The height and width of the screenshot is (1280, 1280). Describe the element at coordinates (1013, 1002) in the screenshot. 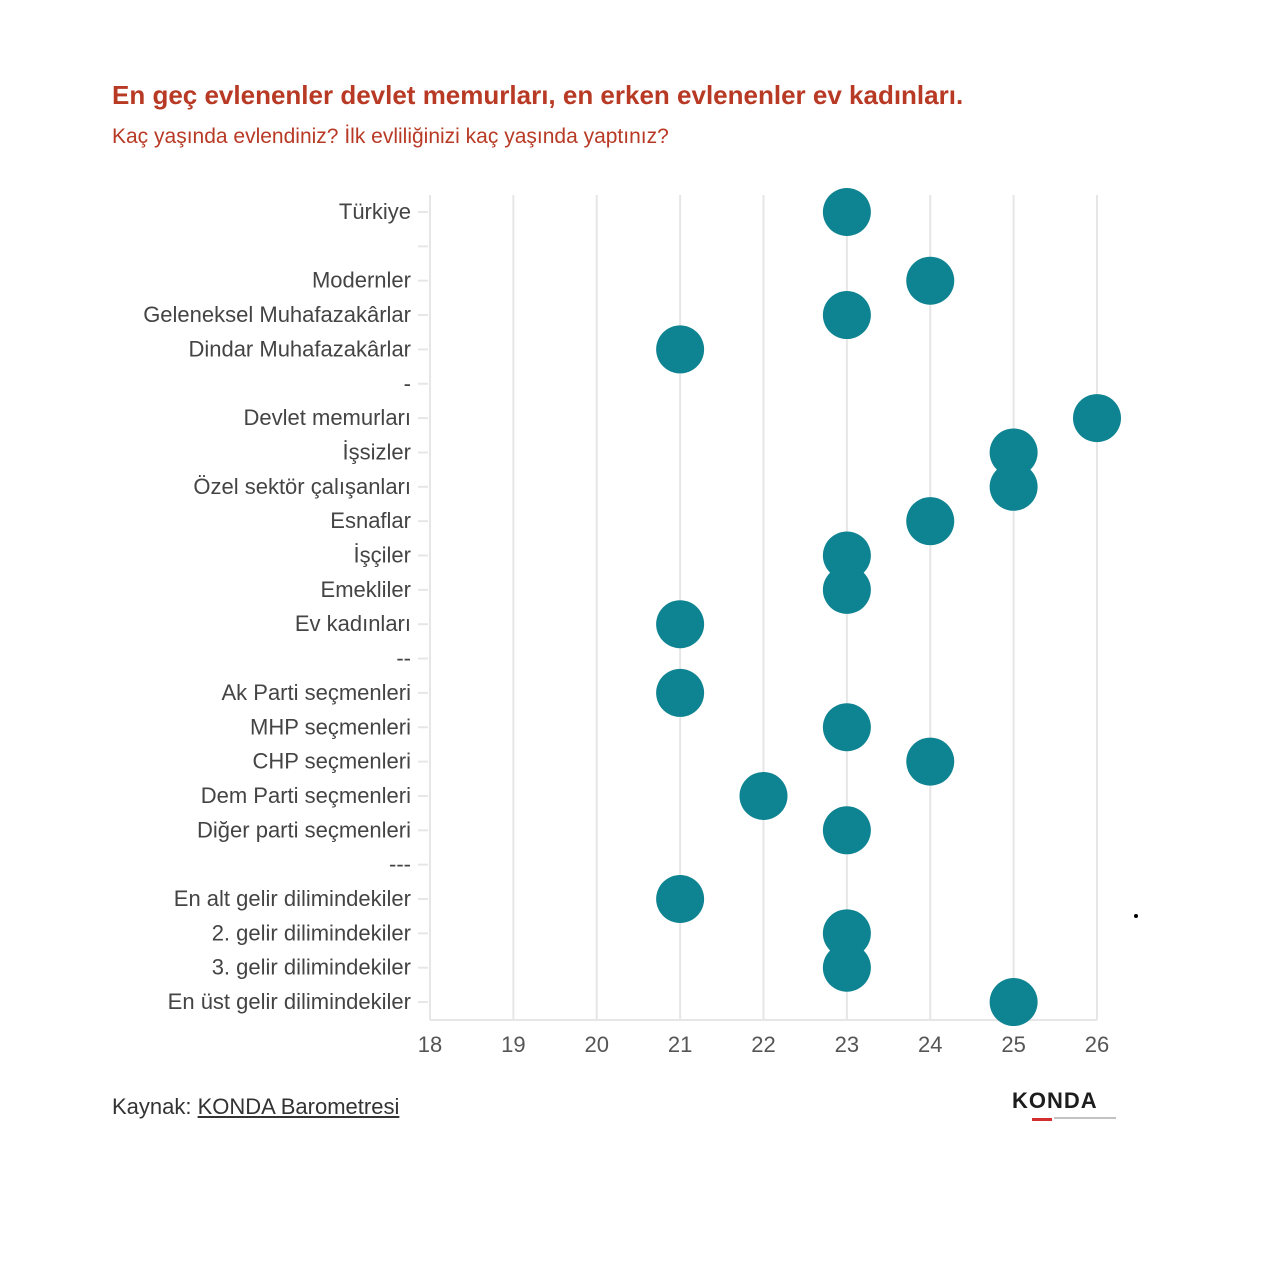

I see `data-point: En üst gelir dilimindekiler: 25` at that location.